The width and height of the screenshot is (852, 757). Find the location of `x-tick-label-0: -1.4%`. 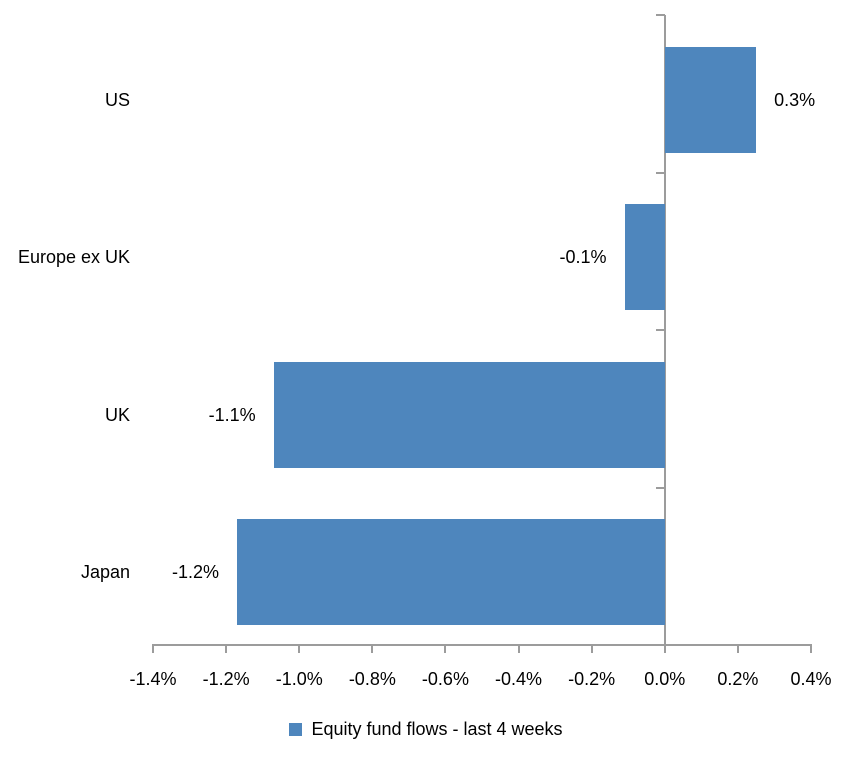

x-tick-label-0: -1.4% is located at coordinates (153, 679).